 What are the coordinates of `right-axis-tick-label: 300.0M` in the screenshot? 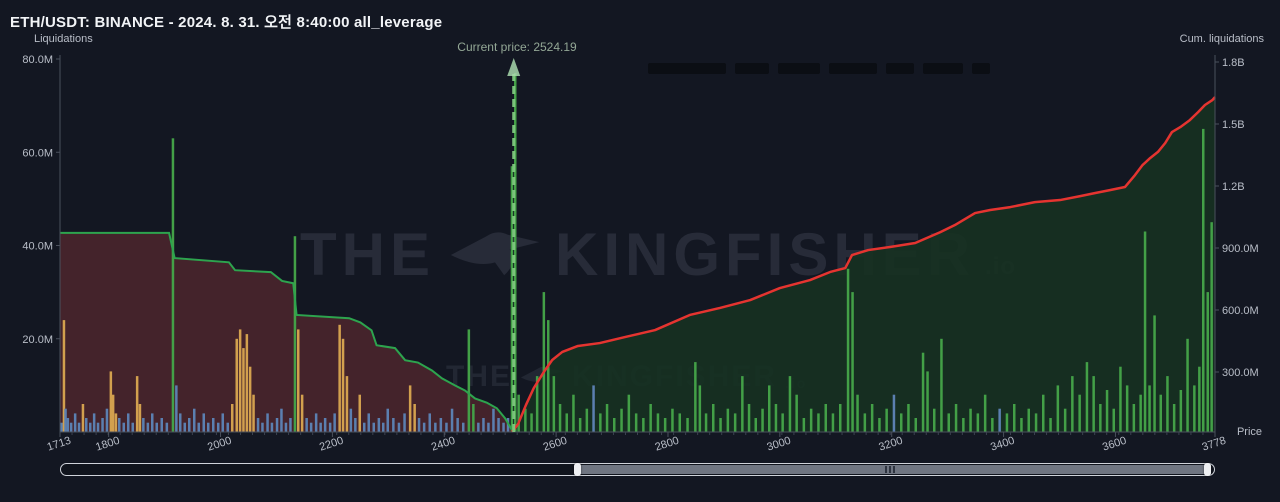 It's located at (1240, 373).